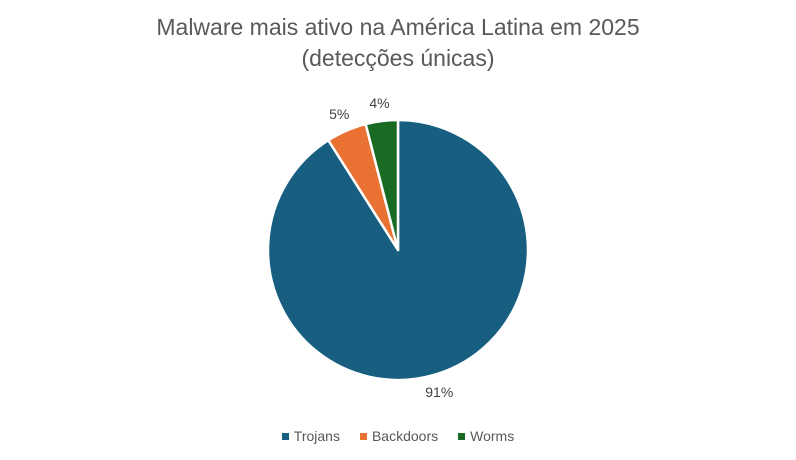 Image resolution: width=796 pixels, height=460 pixels. What do you see at coordinates (439, 392) in the screenshot?
I see `data-label-trojans: 91%` at bounding box center [439, 392].